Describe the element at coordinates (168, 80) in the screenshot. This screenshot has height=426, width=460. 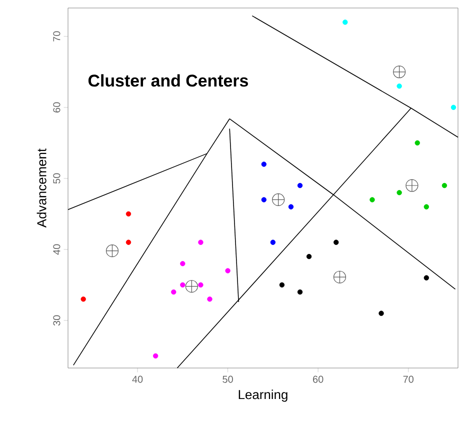
I see `text: Cluster and Centers` at that location.